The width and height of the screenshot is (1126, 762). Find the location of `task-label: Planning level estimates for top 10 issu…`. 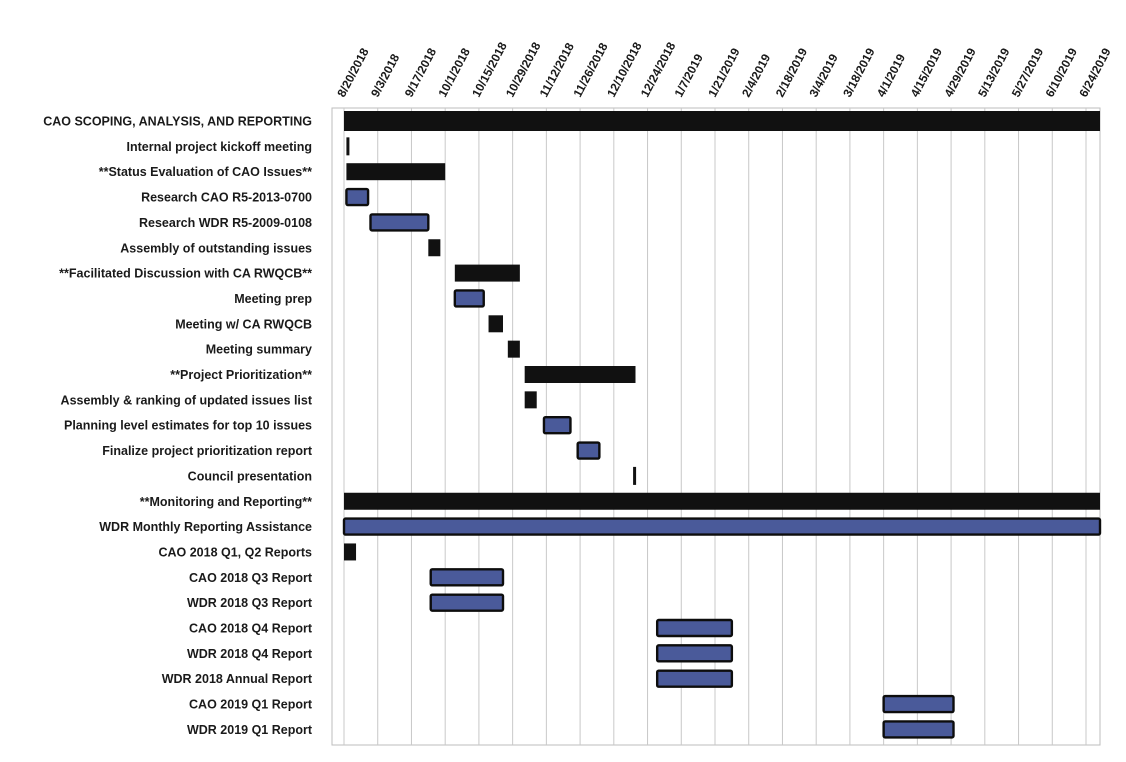

task-label: Planning level estimates for top 10 issu… is located at coordinates (188, 426).